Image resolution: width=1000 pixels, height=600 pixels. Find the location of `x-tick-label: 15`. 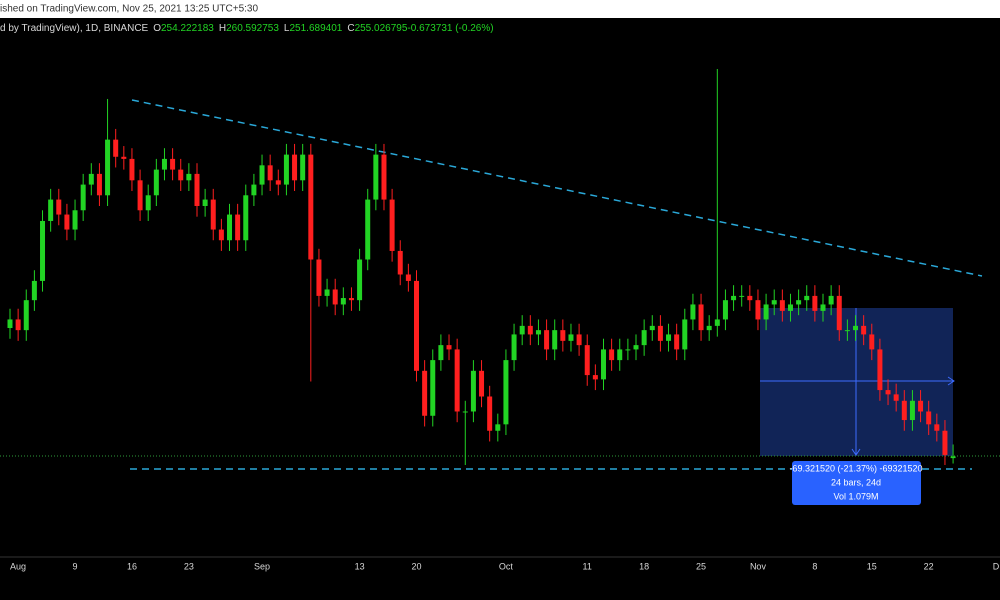

x-tick-label: 15 is located at coordinates (872, 566).